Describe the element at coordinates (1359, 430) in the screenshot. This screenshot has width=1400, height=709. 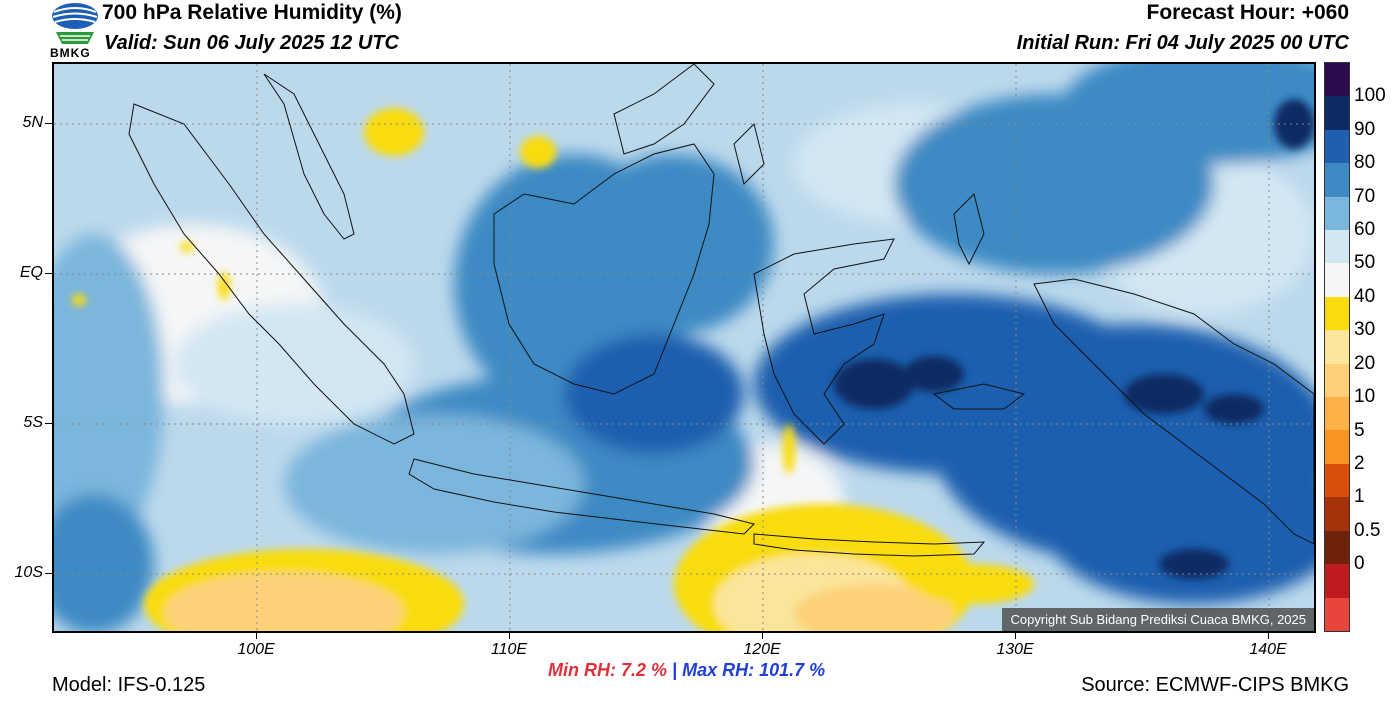
I see `colorbar-label: 5` at that location.